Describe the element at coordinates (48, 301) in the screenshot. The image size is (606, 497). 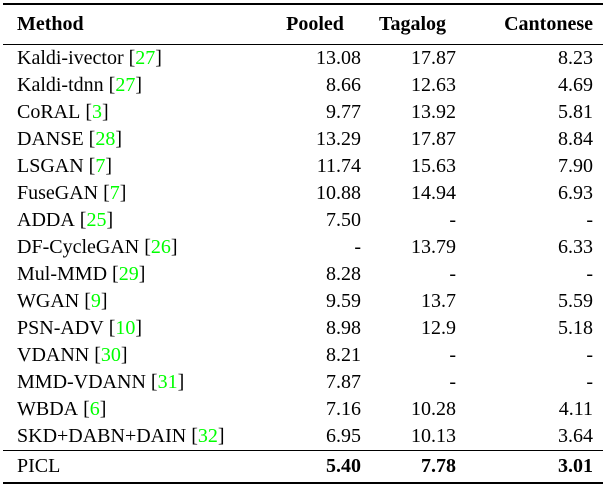
I see `method-name: WGAN` at that location.